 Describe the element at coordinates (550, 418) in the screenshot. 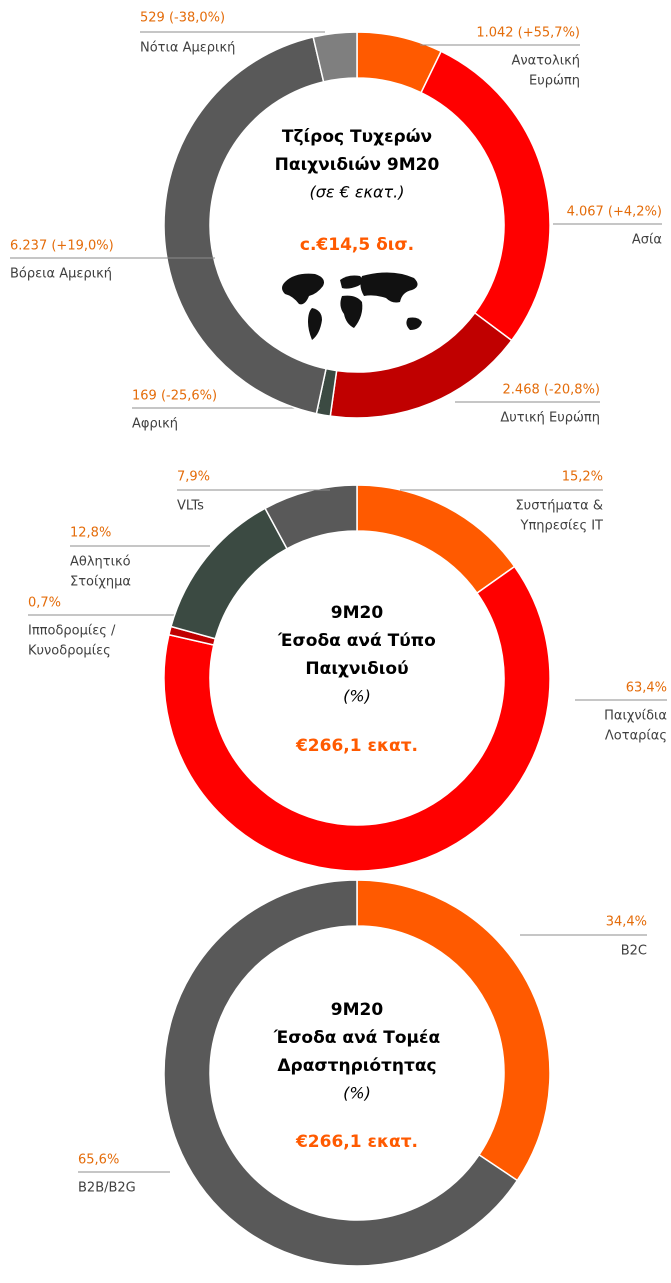

I see `category-label: Δυτική Ευρώπη` at that location.